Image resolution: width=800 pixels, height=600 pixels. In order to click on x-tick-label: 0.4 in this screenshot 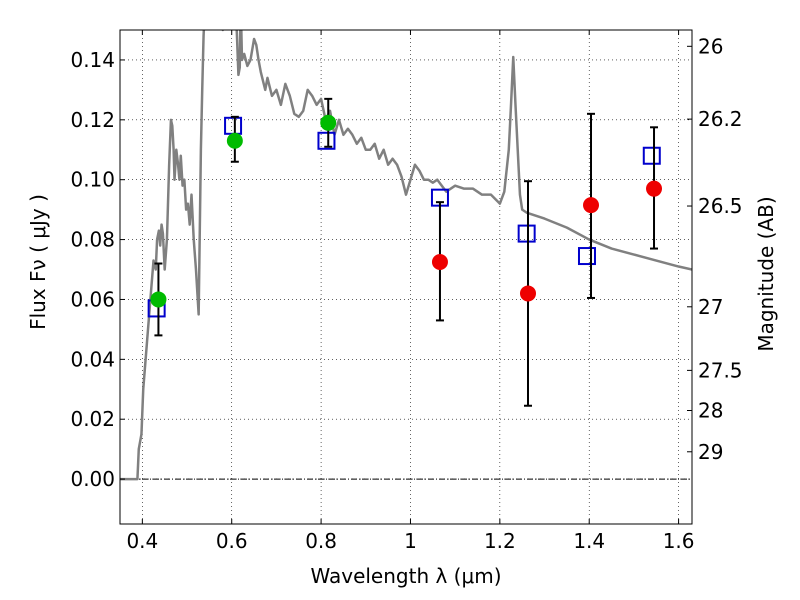, I will do `click(142, 541)`.